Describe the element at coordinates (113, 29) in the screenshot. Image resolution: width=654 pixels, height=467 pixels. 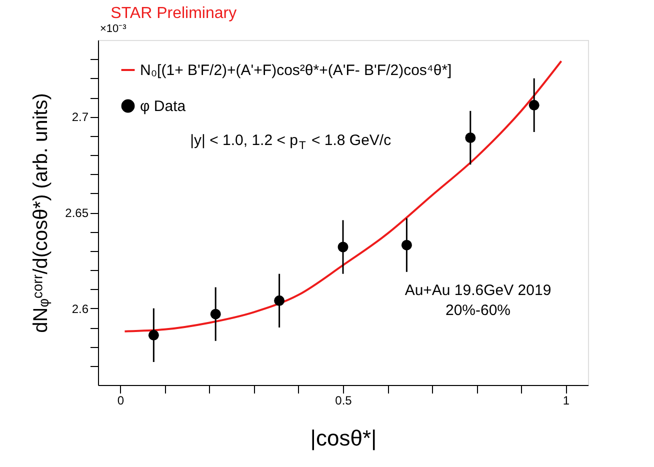
I see `text: ×10⁻³` at that location.